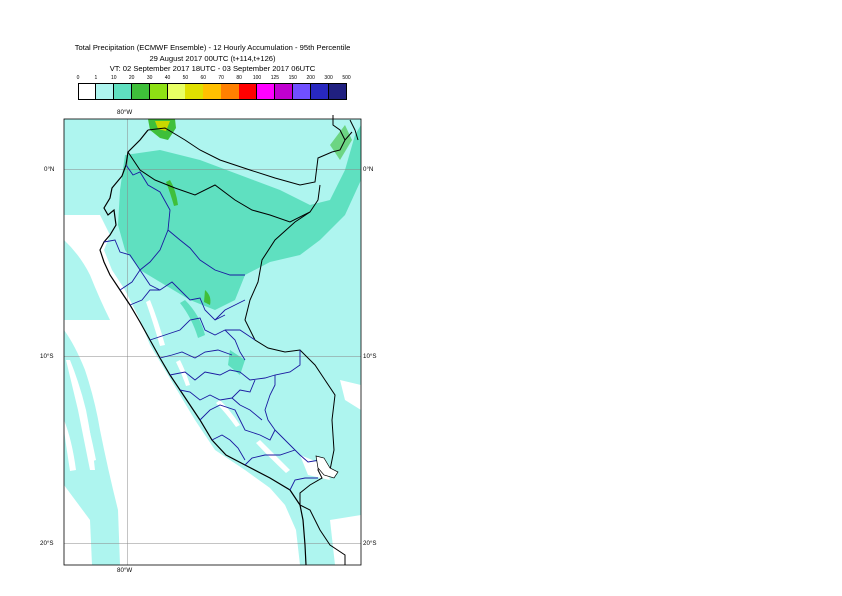  Describe the element at coordinates (47, 356) in the screenshot. I see `left-lat-label-10: 10°S` at that location.